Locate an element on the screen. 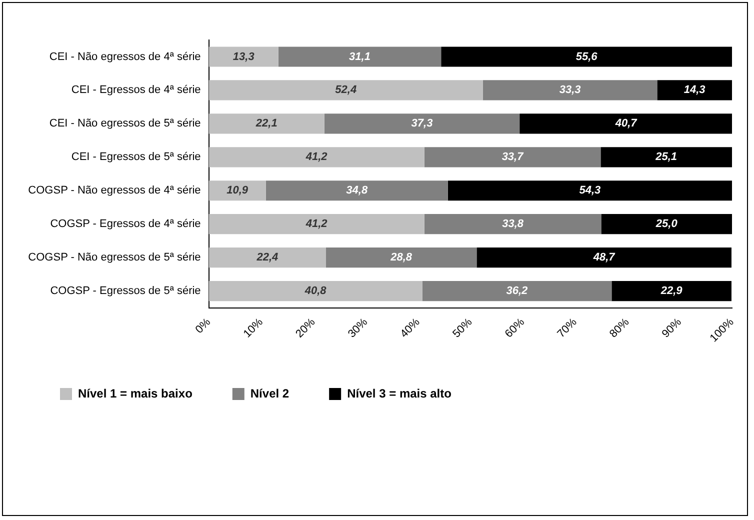 This screenshot has height=520, width=754. x-tick-label: 90% is located at coordinates (672, 328).